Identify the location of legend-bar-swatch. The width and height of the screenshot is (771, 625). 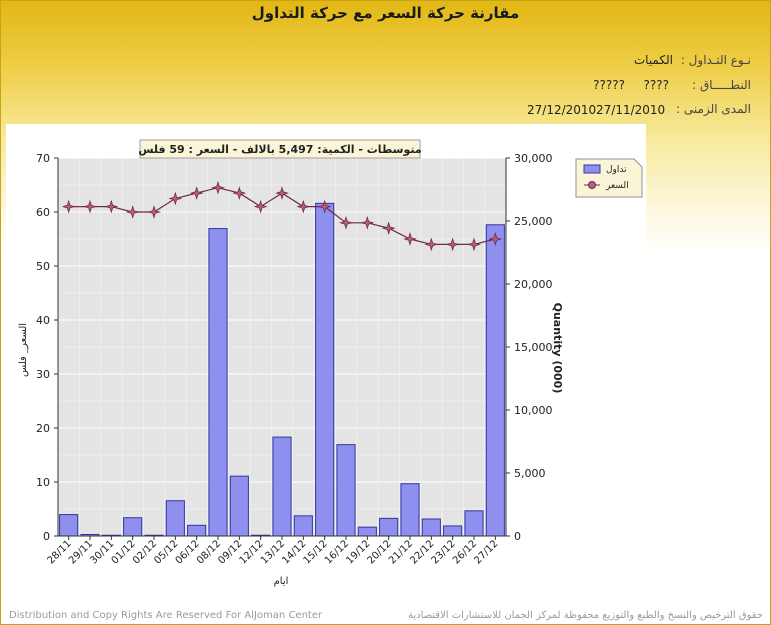
(592, 169).